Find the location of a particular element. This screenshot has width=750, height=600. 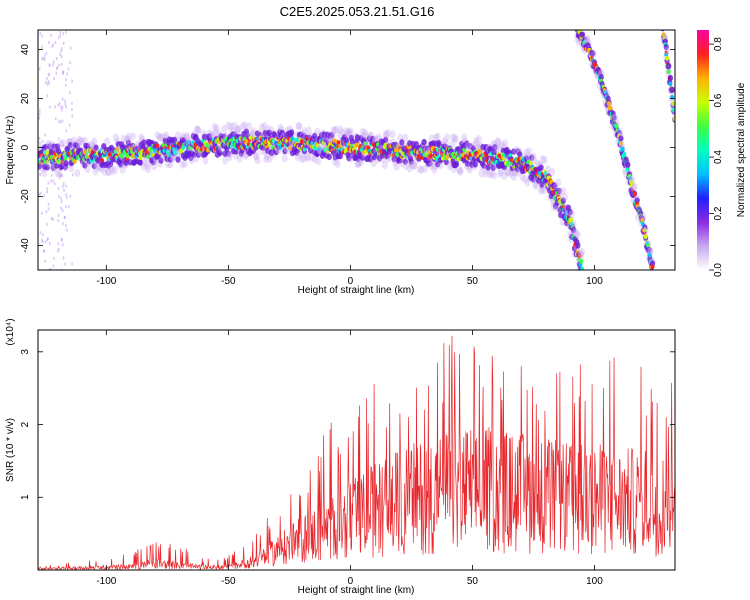

x-tick-label: -50 is located at coordinates (228, 581).